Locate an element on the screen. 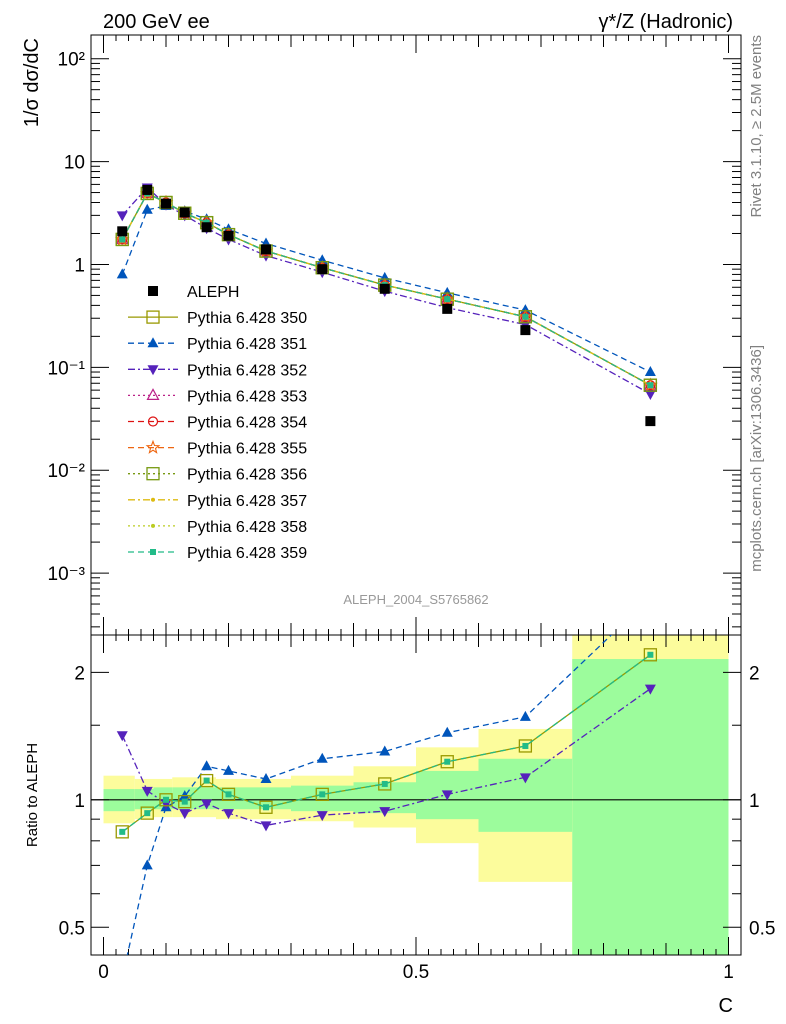  ratio-y-tick-label-right: 0.5 is located at coordinates (762, 928).